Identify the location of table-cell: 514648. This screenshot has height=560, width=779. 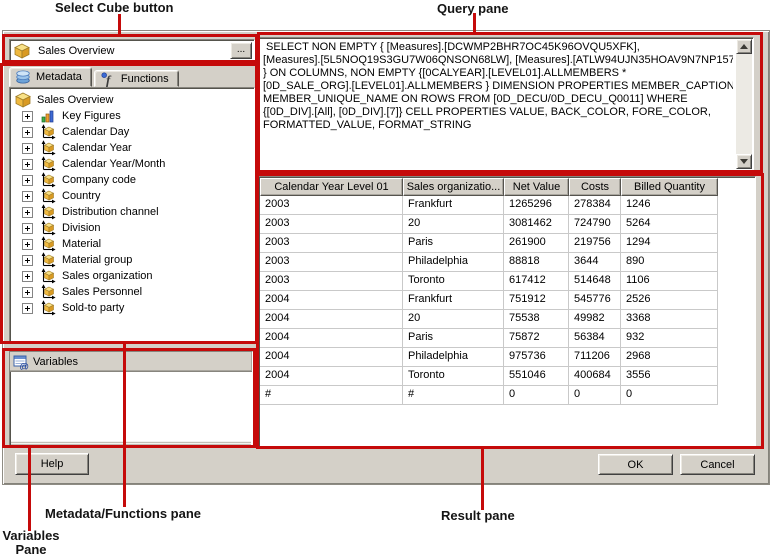
(595, 281).